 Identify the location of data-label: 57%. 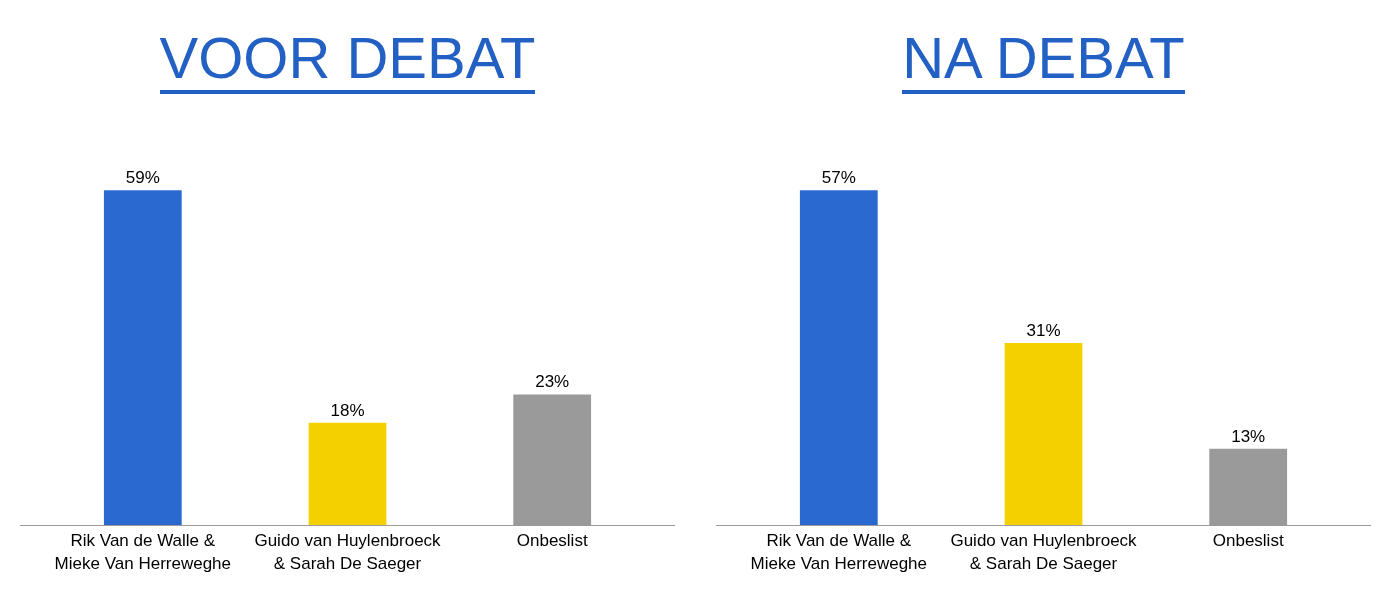
(838, 178).